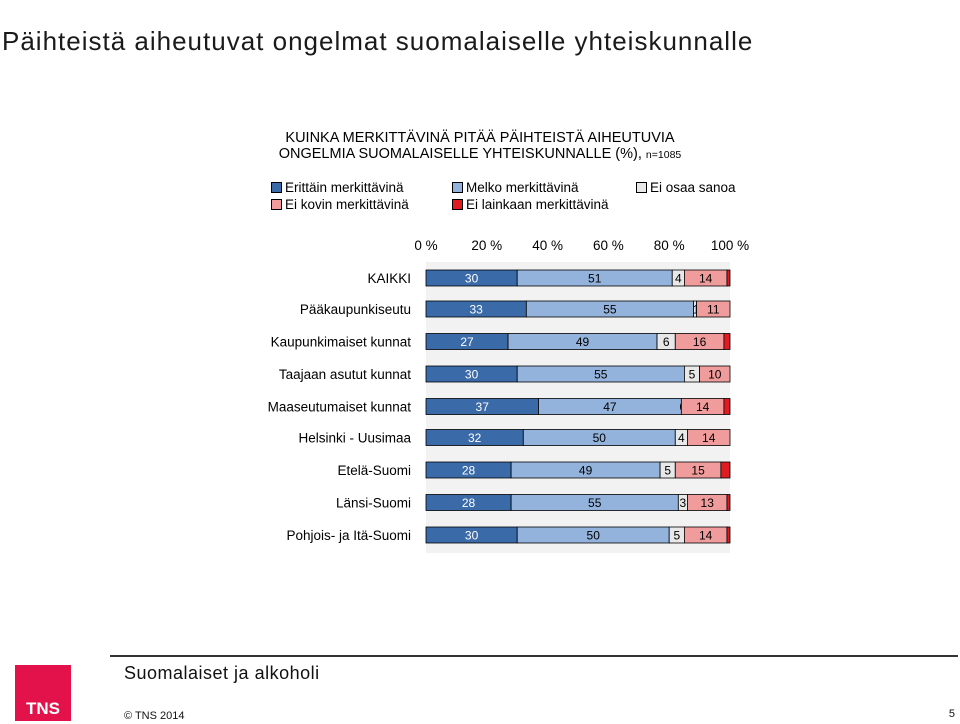 Image resolution: width=960 pixels, height=724 pixels. I want to click on footer-title: Suomalaiset ja alkoholi, so click(222, 673).